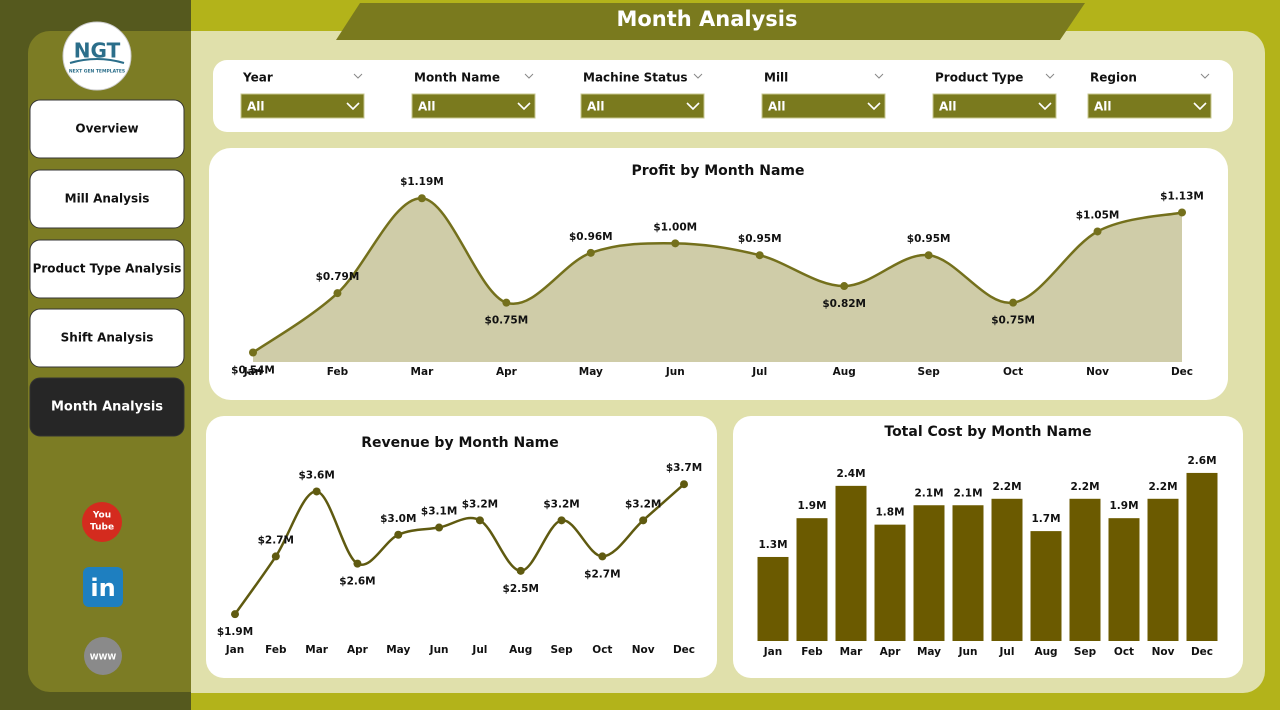 The width and height of the screenshot is (1280, 710). Describe the element at coordinates (1045, 519) in the screenshot. I see `data-label: 1.7M` at that location.